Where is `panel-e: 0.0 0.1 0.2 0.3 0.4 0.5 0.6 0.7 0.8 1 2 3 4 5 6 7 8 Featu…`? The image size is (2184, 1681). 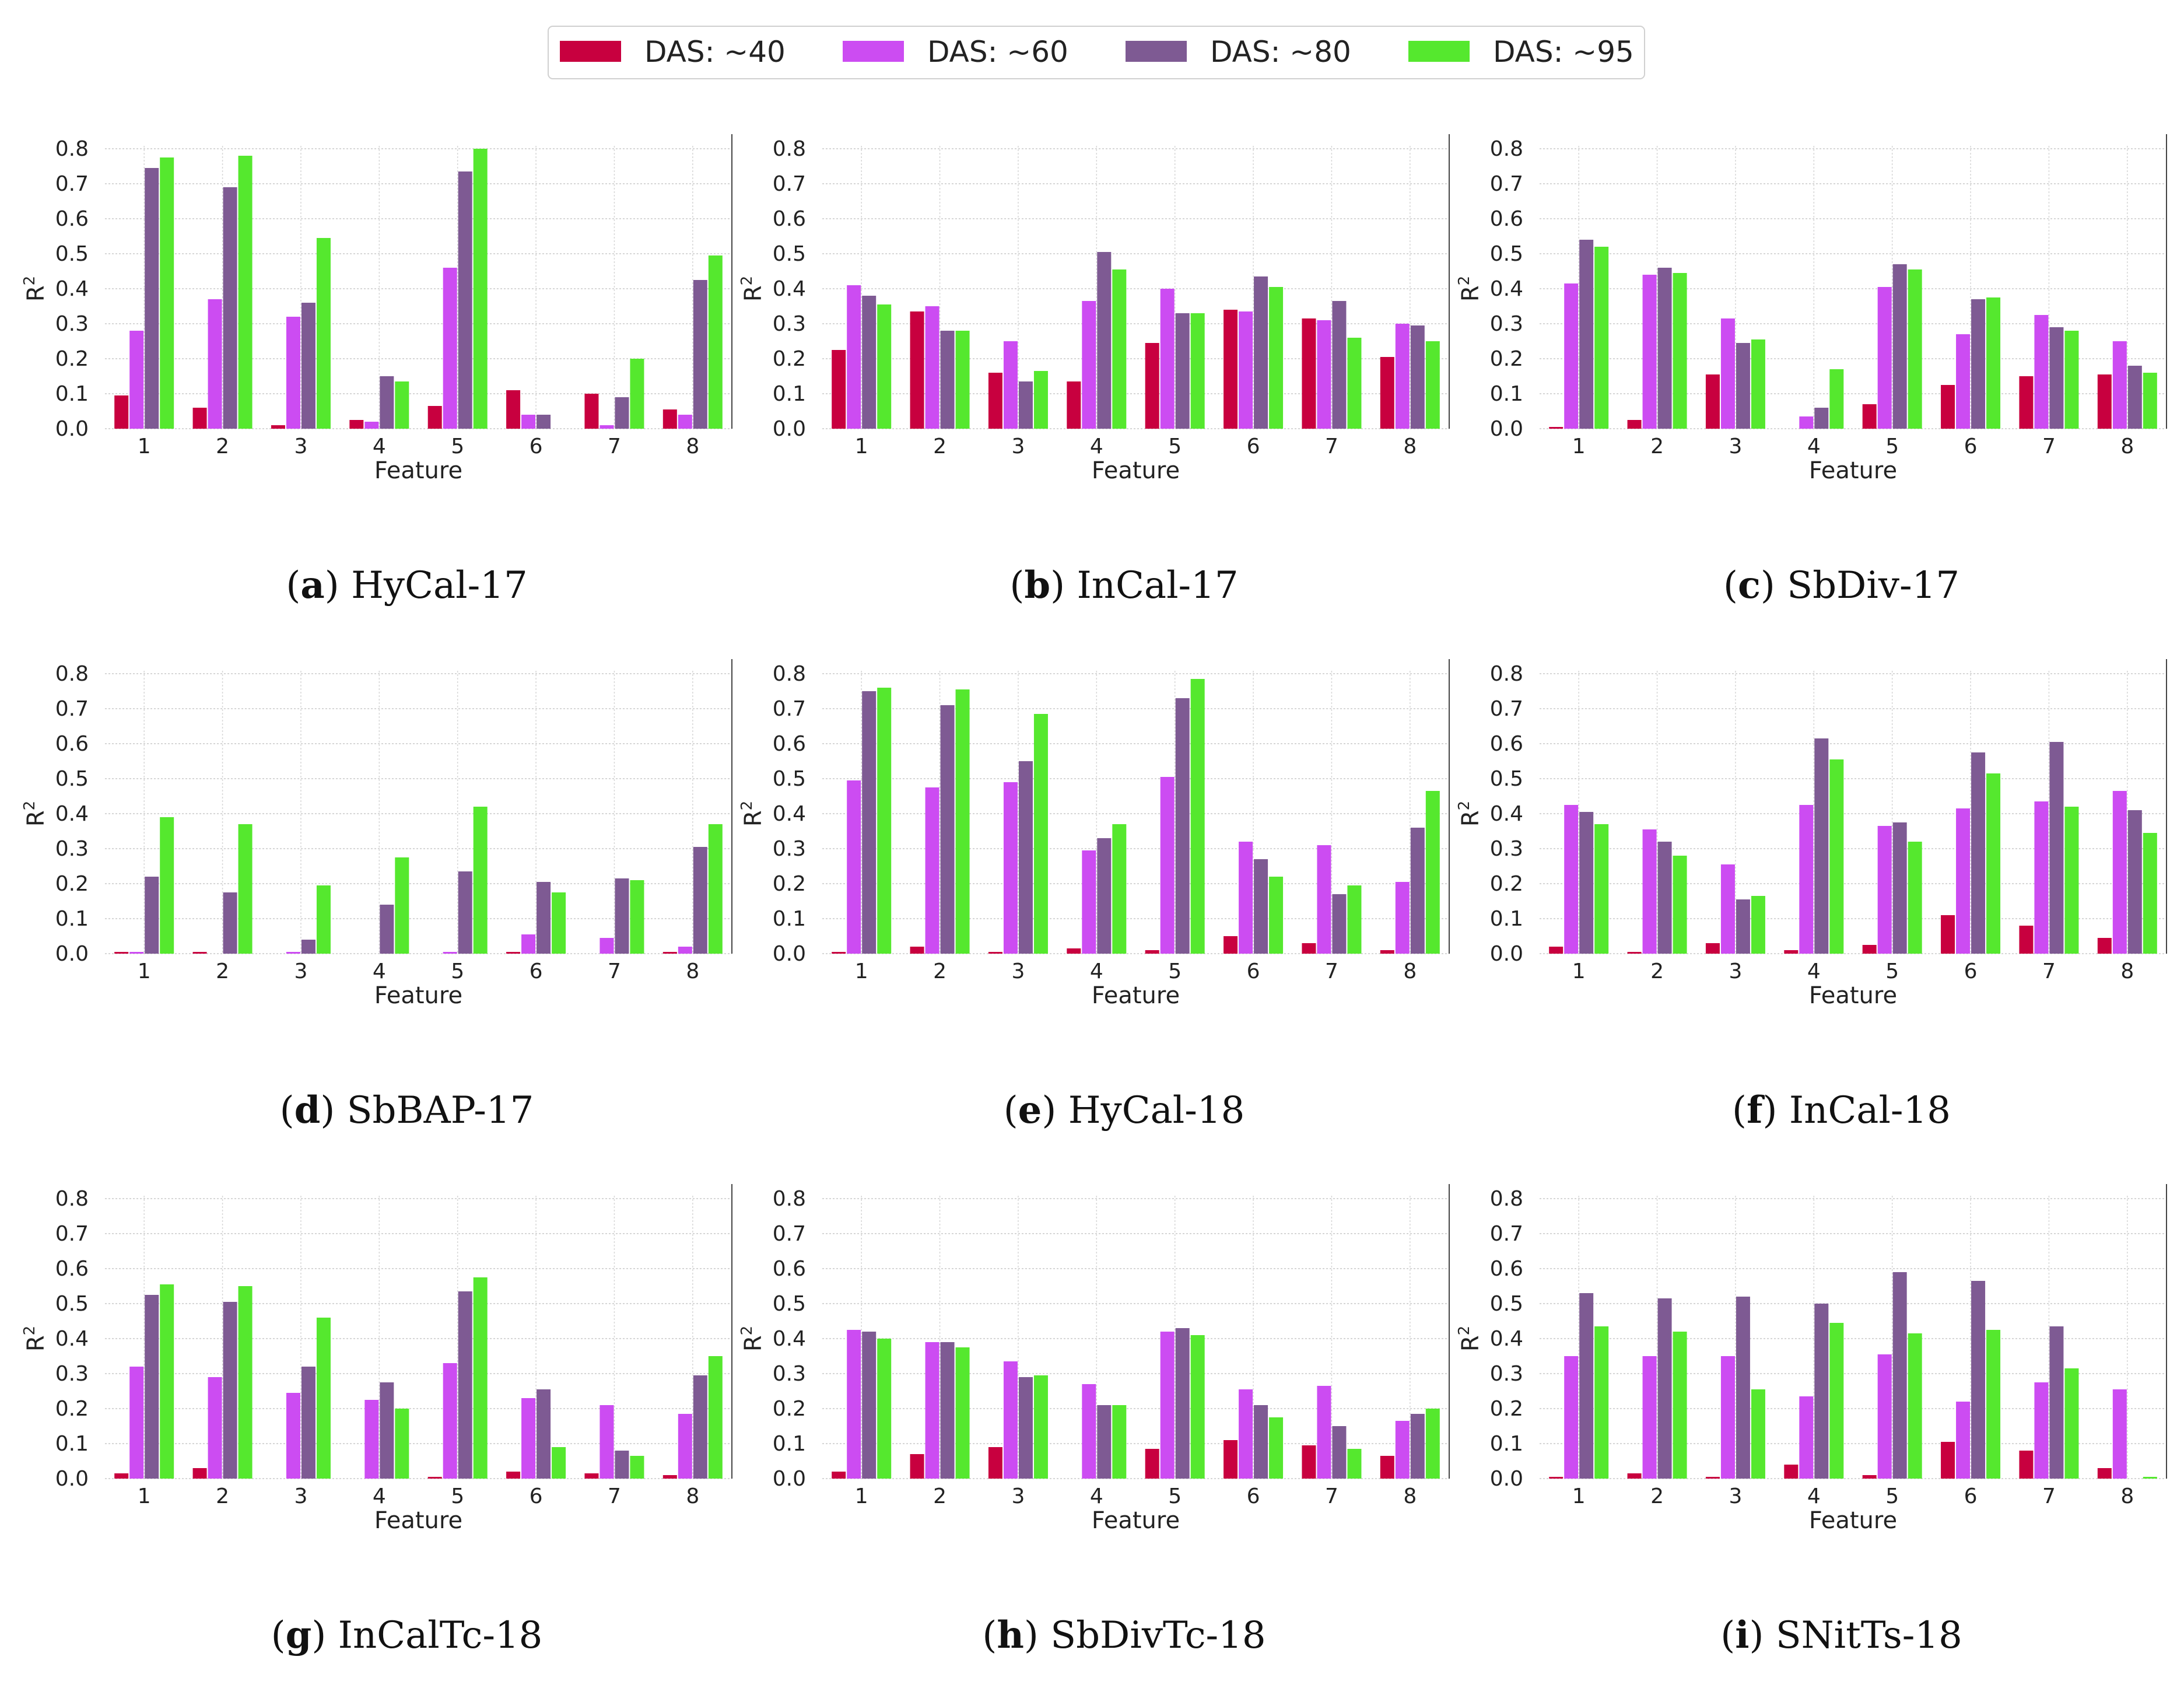 panel-e: 0.0 0.1 0.2 0.3 0.4 0.5 0.6 0.7 0.8 1 2 3 4 5 6 7 8 Featu… is located at coordinates (1094, 895).